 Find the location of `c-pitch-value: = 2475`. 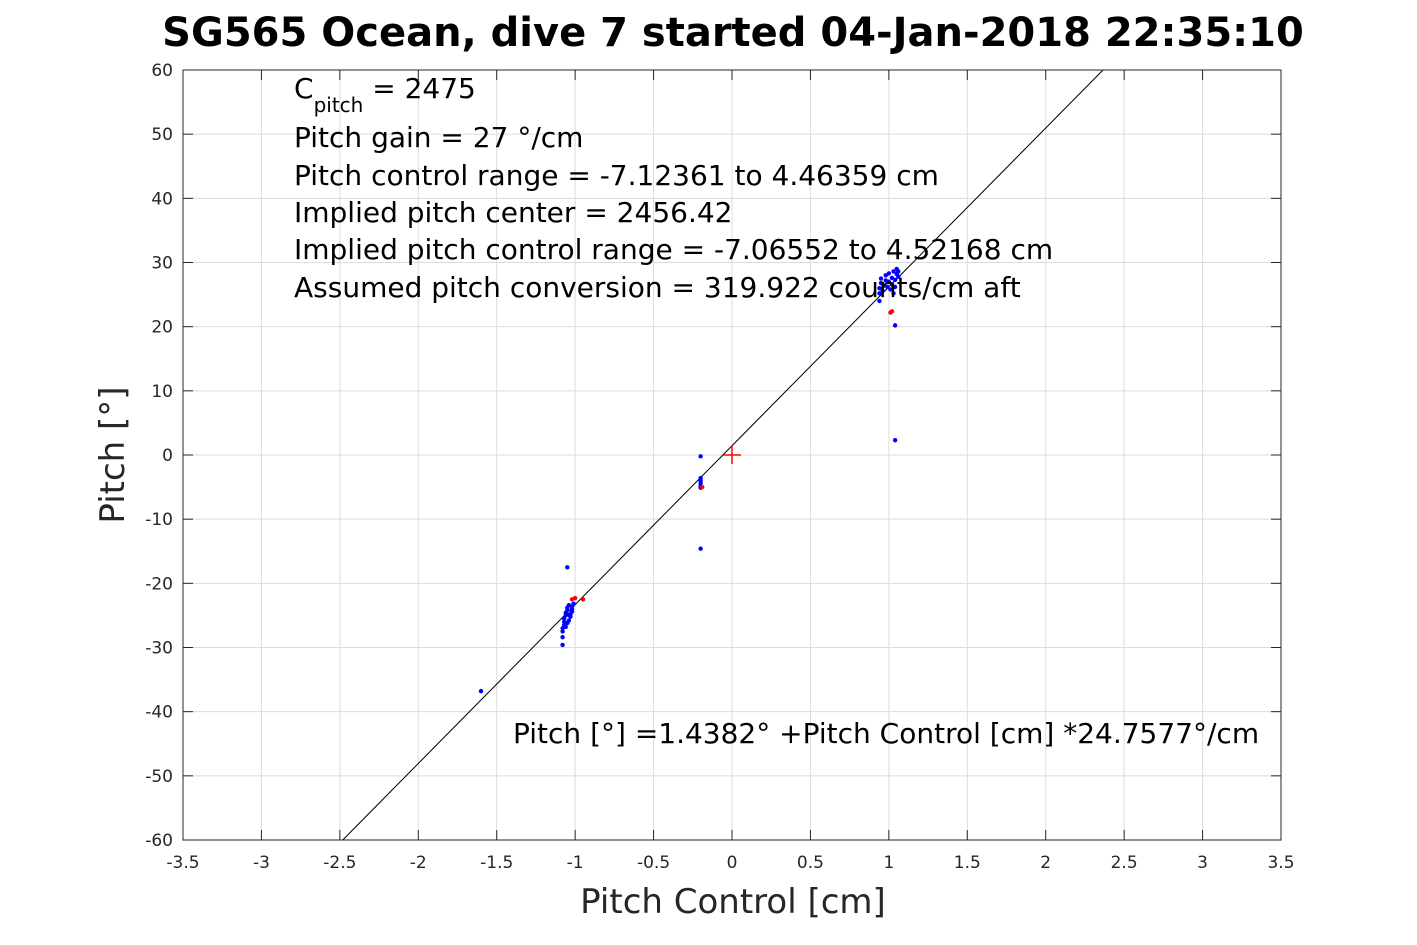

c-pitch-value: = 2475 is located at coordinates (419, 88).